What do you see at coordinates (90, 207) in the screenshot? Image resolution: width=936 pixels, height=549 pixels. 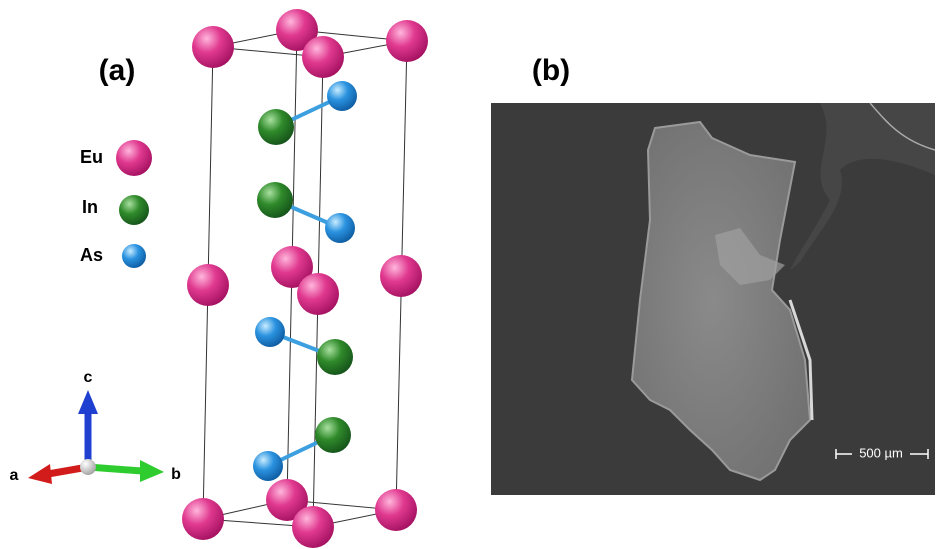 I see `legend-label: In` at bounding box center [90, 207].